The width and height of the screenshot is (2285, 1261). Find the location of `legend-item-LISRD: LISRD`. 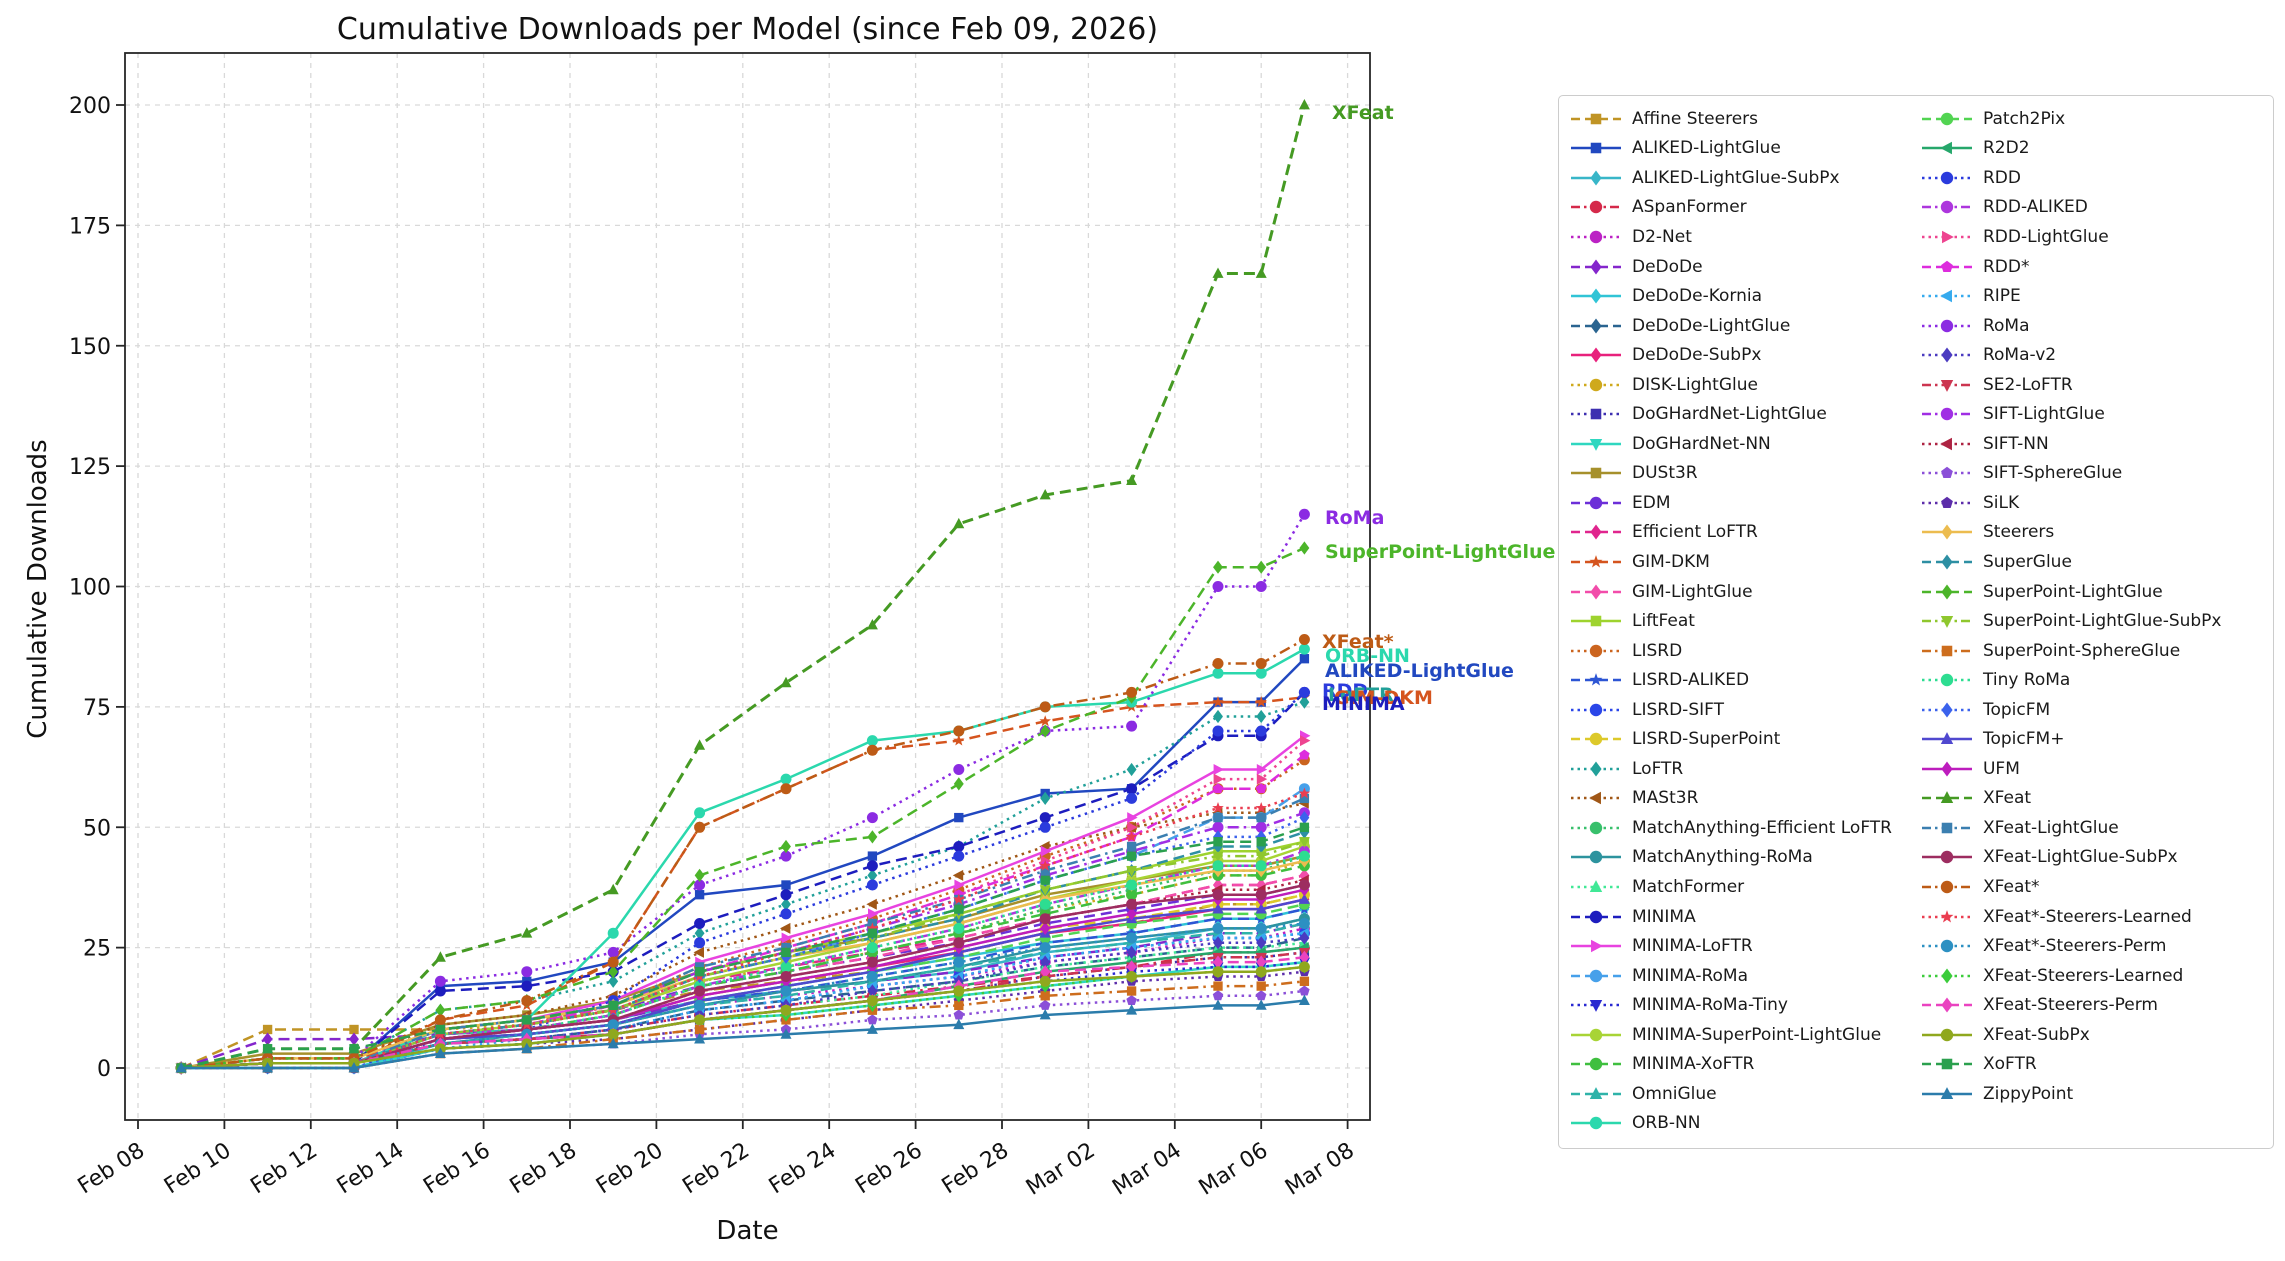

legend-item-LISRD: LISRD is located at coordinates (1744, 651).